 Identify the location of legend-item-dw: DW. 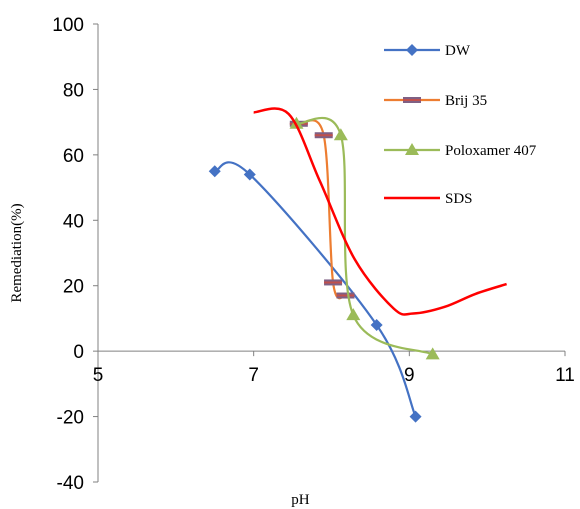
(427, 51).